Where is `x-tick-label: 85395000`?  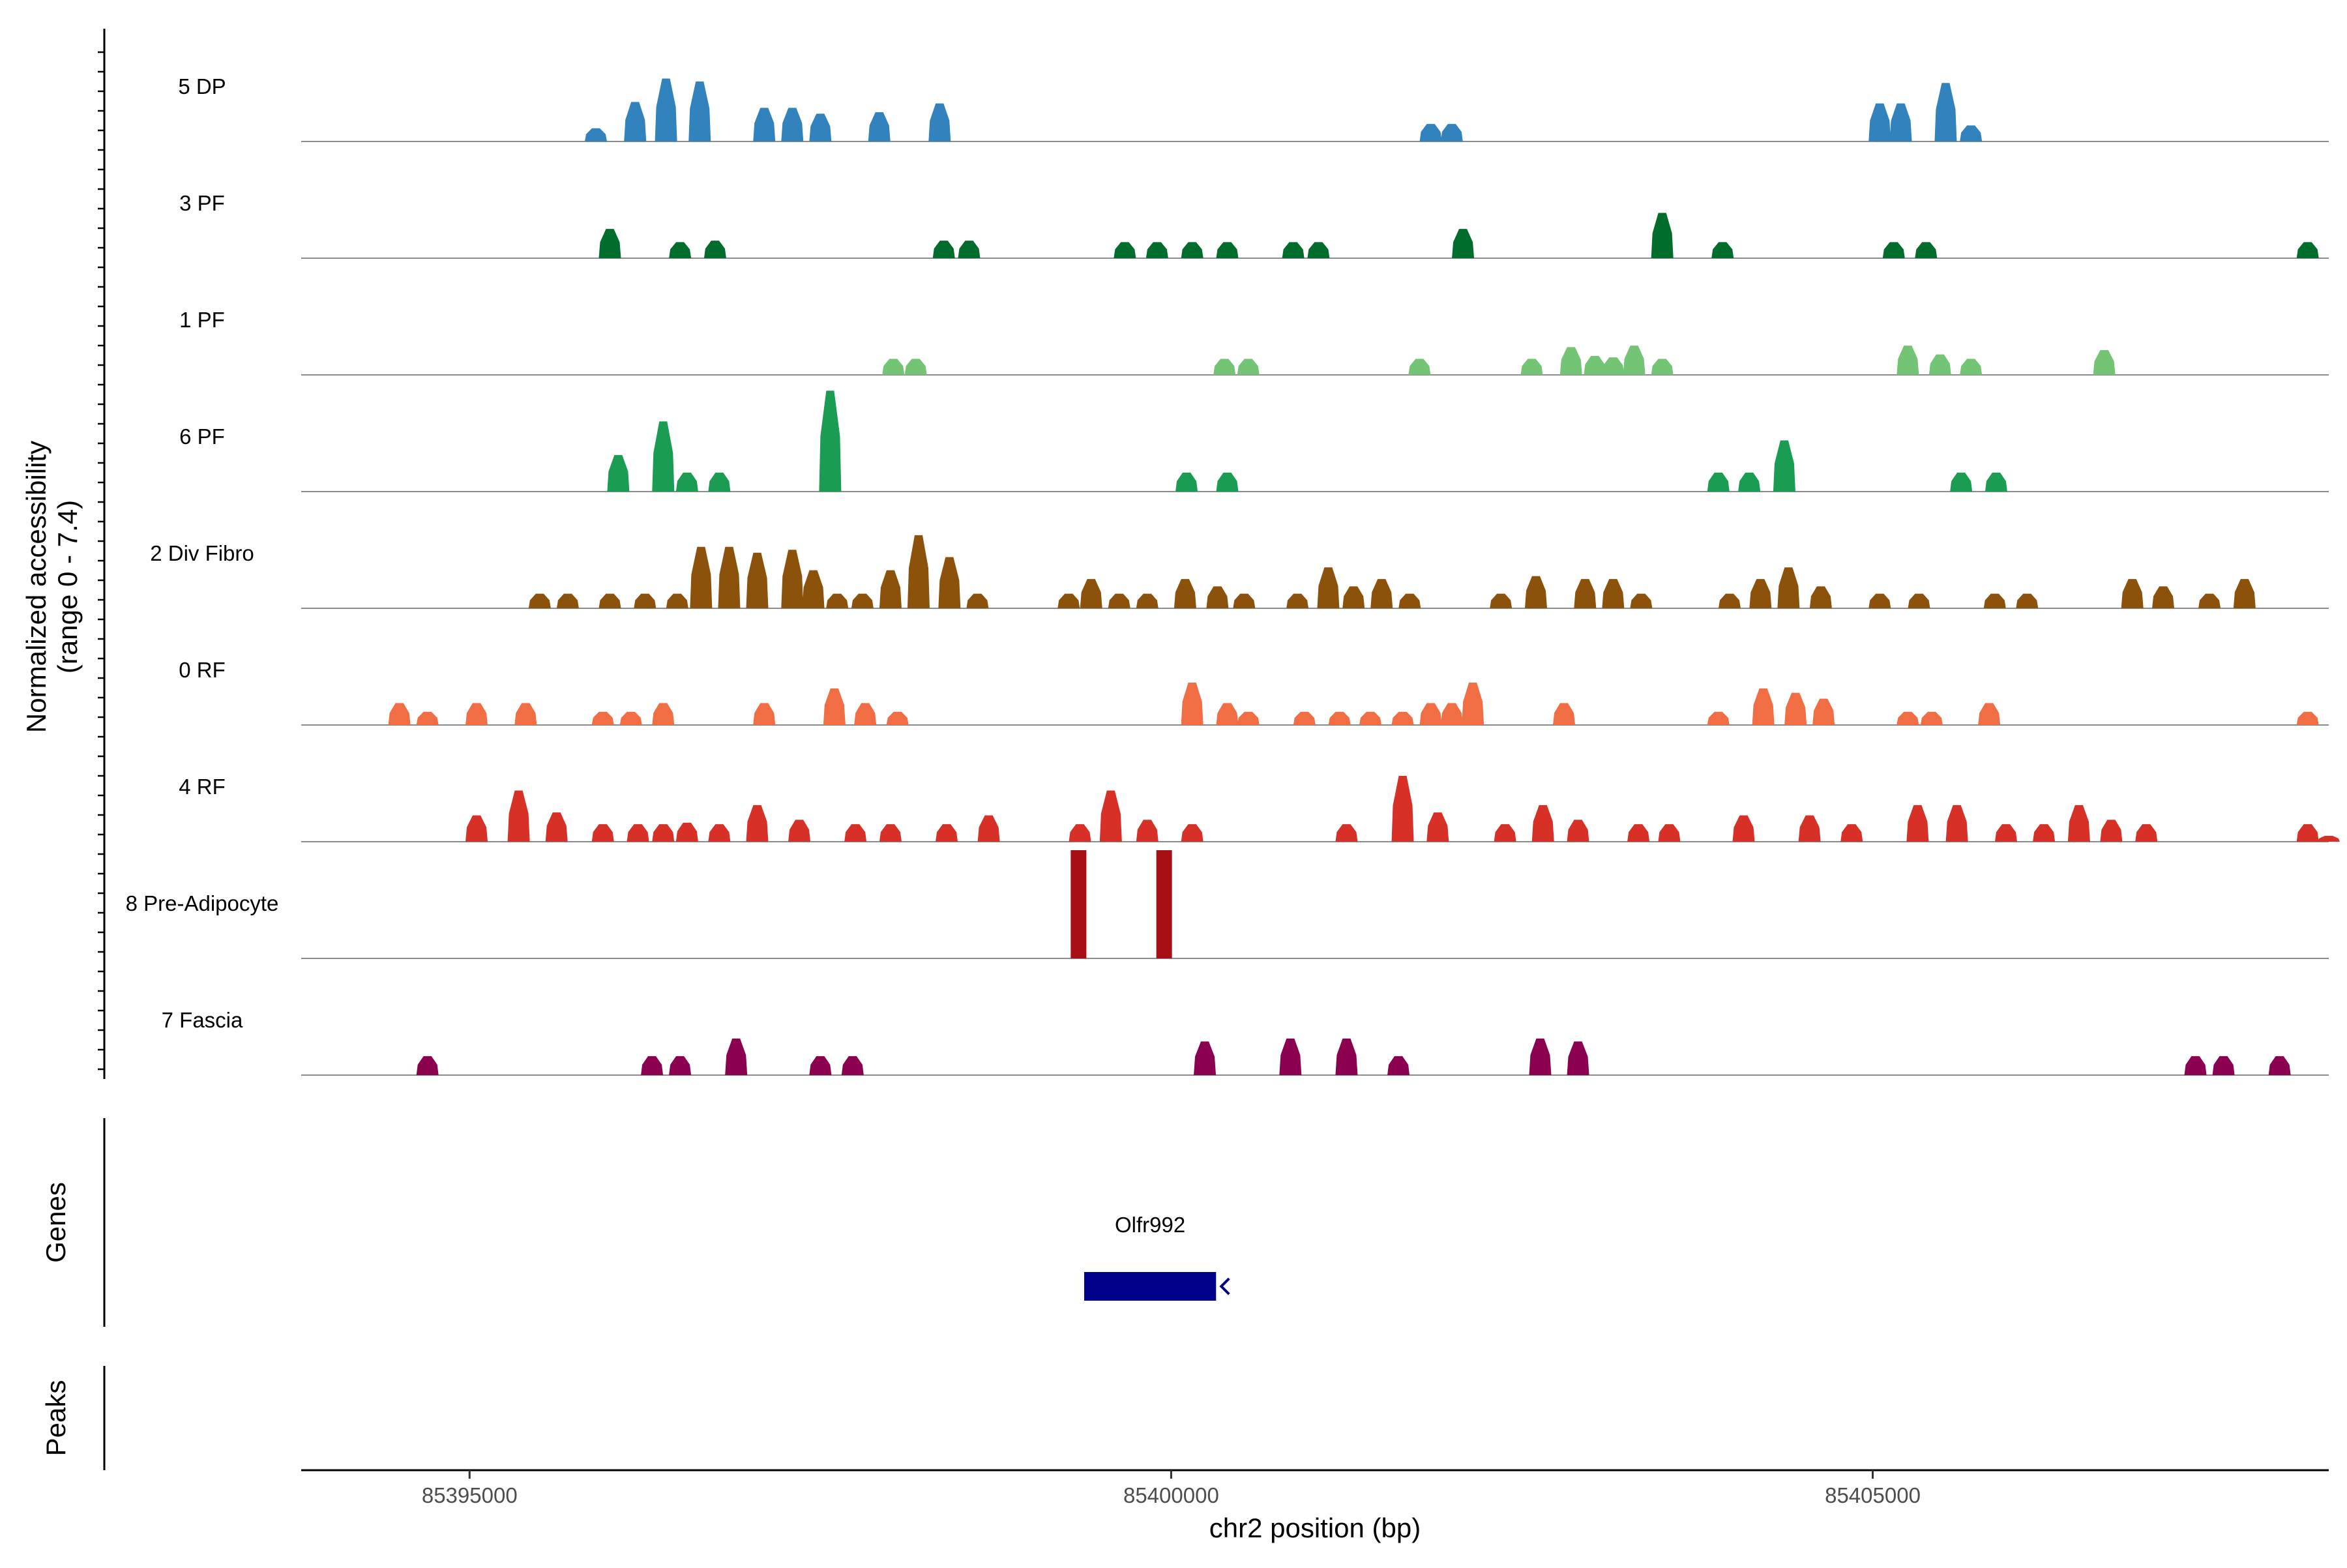 x-tick-label: 85395000 is located at coordinates (470, 1495).